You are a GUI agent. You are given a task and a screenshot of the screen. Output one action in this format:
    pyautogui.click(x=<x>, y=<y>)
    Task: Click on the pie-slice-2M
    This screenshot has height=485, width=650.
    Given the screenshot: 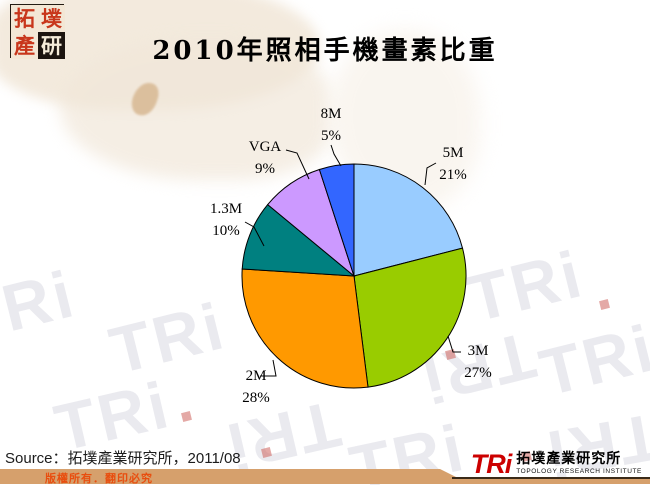 What is the action you would take?
    pyautogui.click(x=305, y=328)
    